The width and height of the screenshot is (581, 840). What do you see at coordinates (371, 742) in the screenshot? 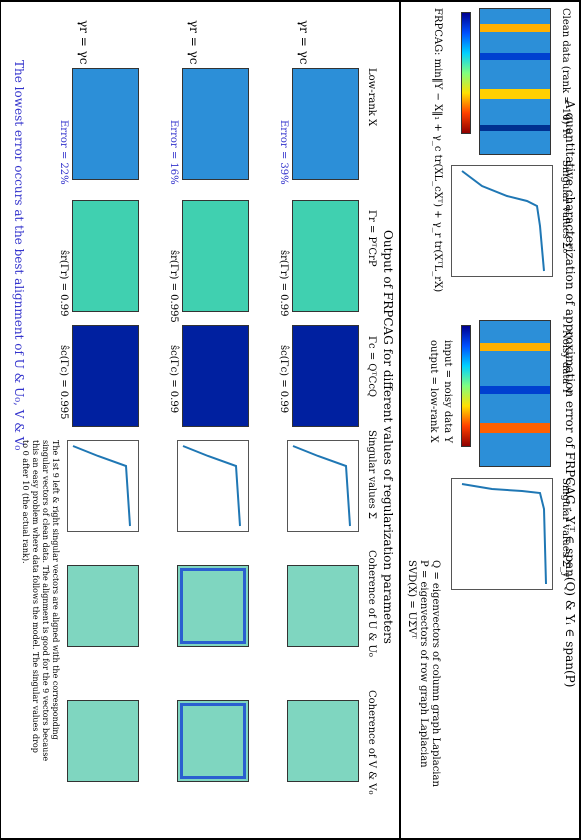
I see `col-coh-v: Coherence of V & V₀` at bounding box center [371, 742].